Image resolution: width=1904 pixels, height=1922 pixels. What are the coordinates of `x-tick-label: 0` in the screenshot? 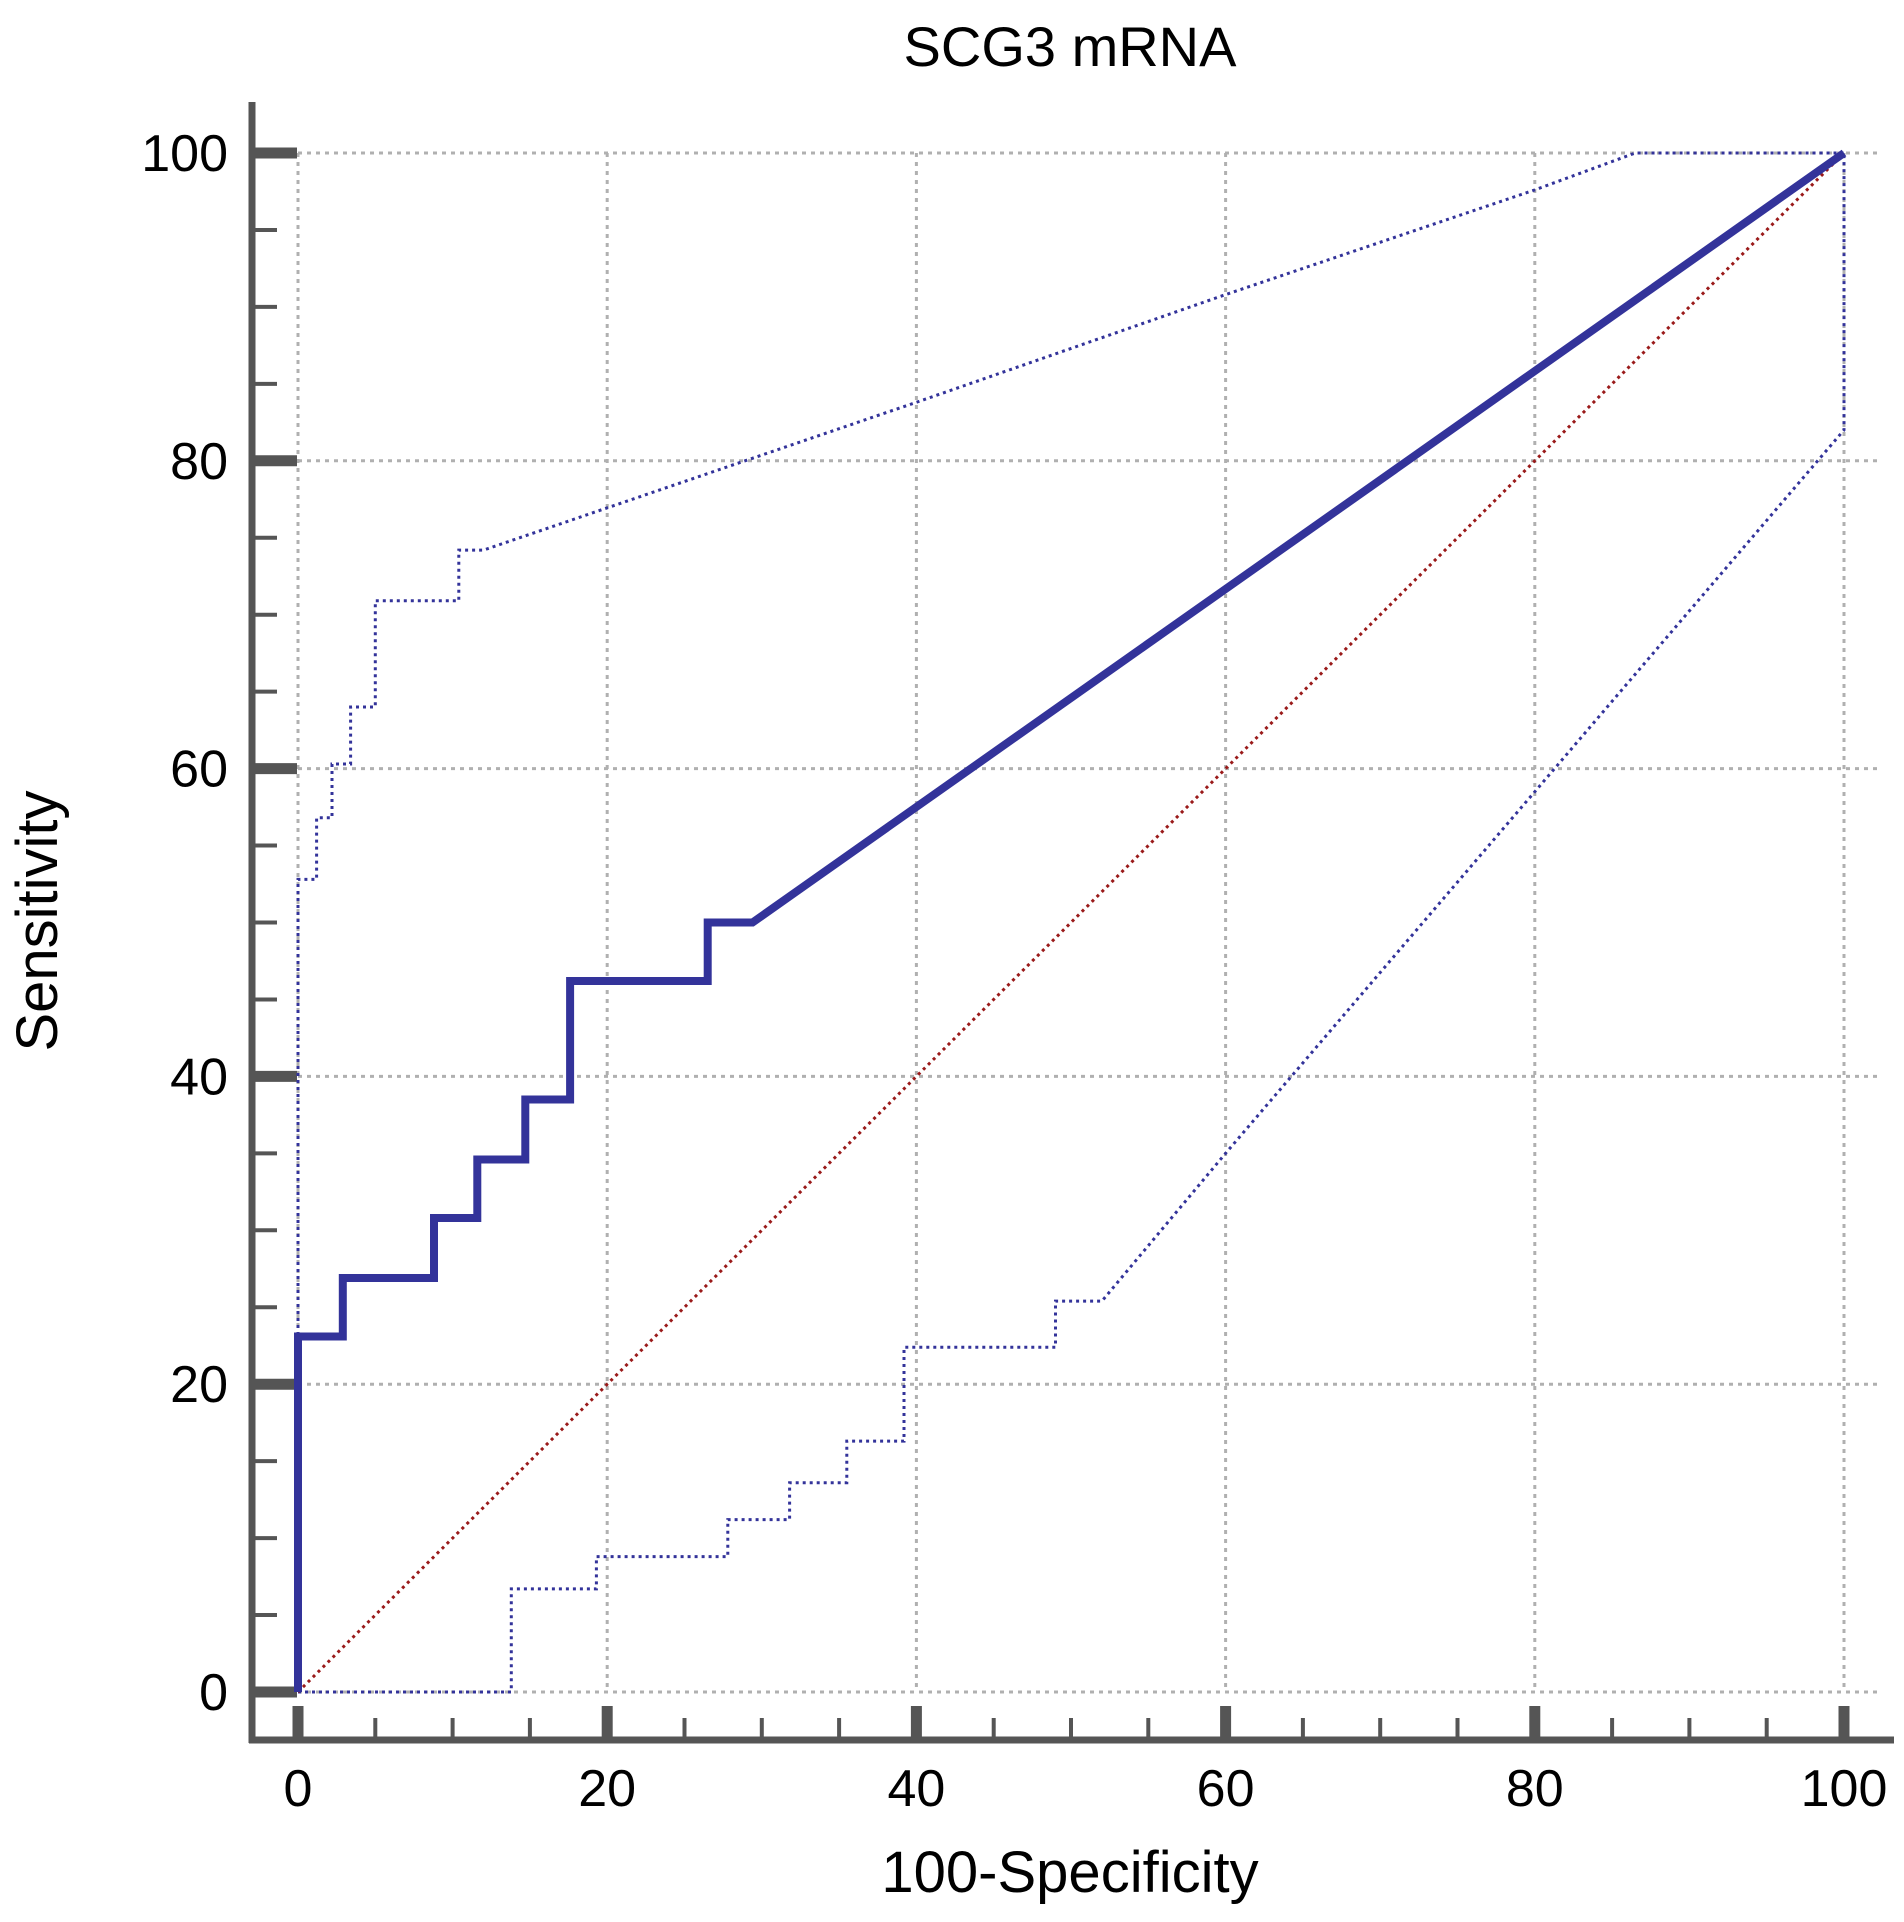 It's located at (298, 1789).